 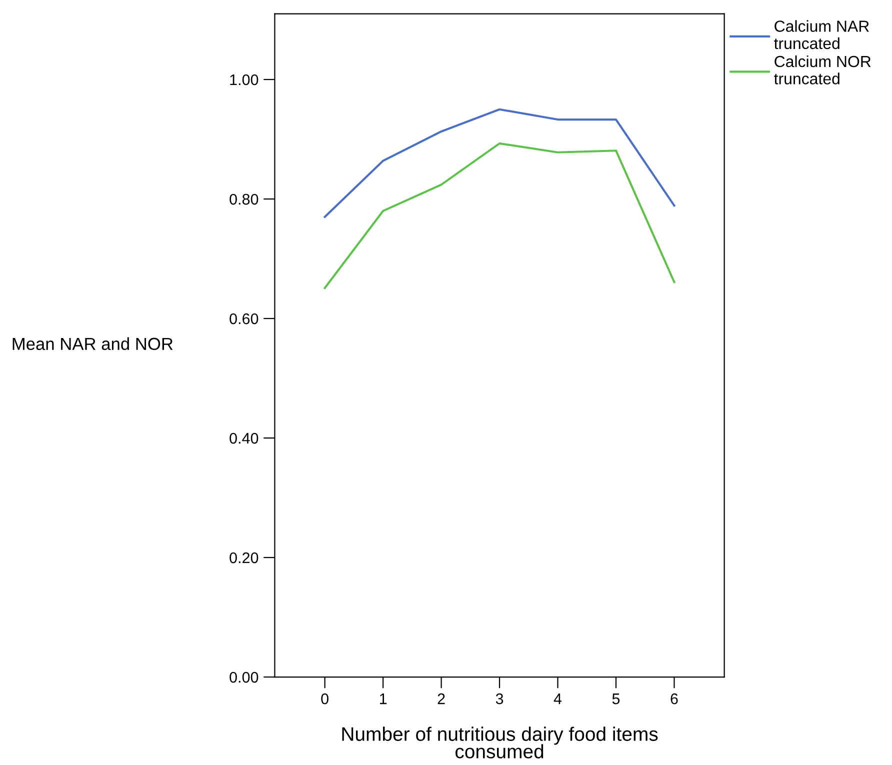 What do you see at coordinates (500, 698) in the screenshot?
I see `x-tick-label: 3` at bounding box center [500, 698].